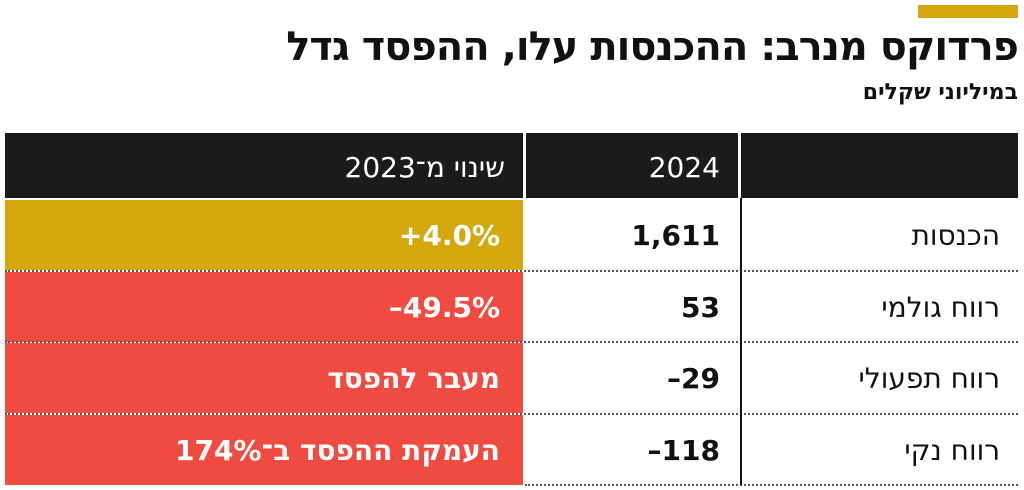 The height and width of the screenshot is (490, 1024). I want to click on table-header: 2024 שינוי מ־2023, so click(511, 165).